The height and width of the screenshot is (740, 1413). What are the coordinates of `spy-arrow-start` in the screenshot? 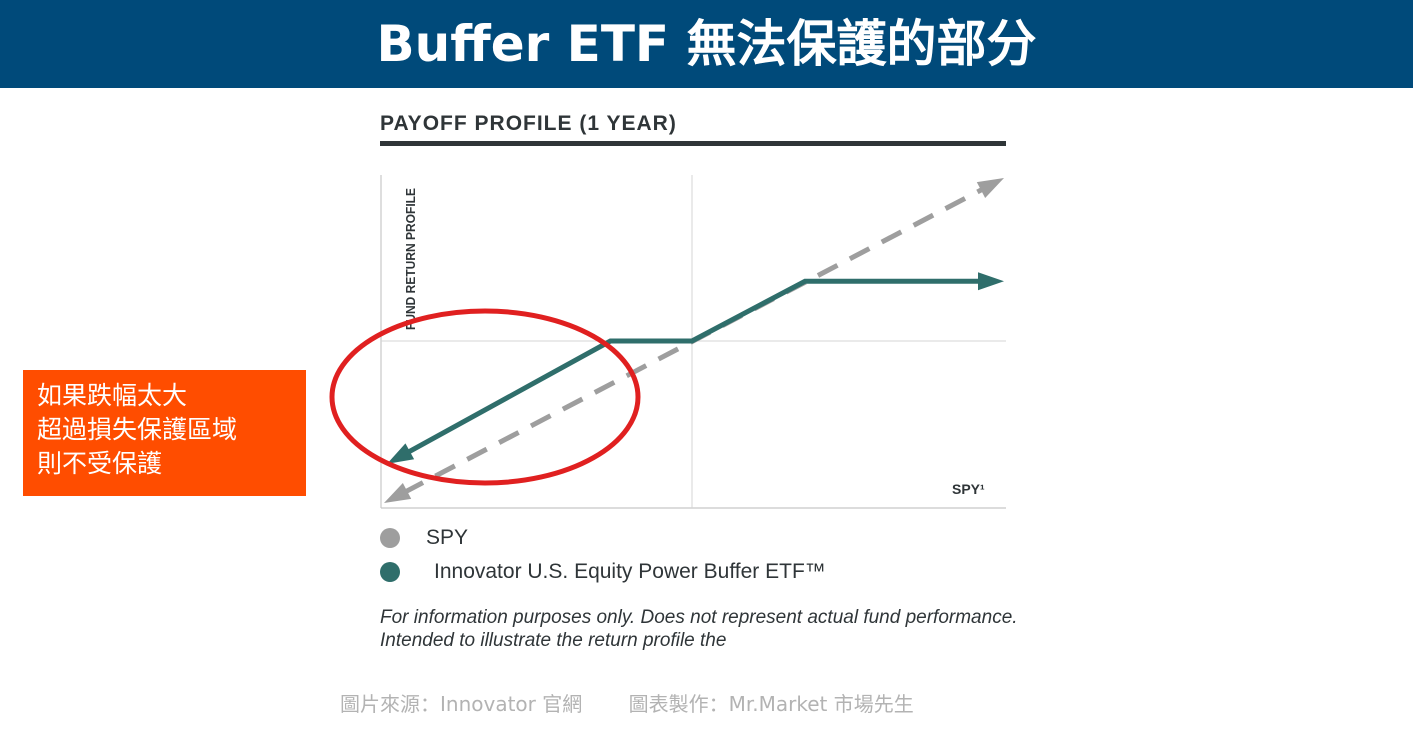 It's located at (398, 492).